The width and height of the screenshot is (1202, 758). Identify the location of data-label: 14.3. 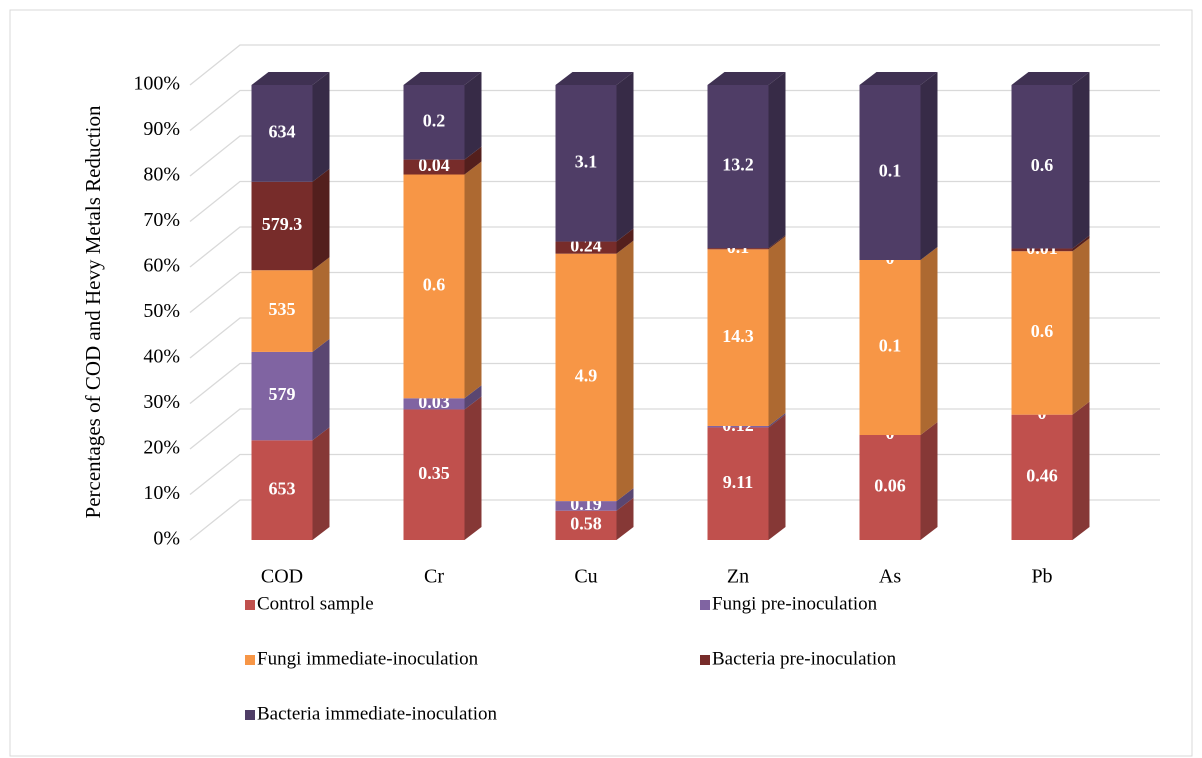
(738, 336).